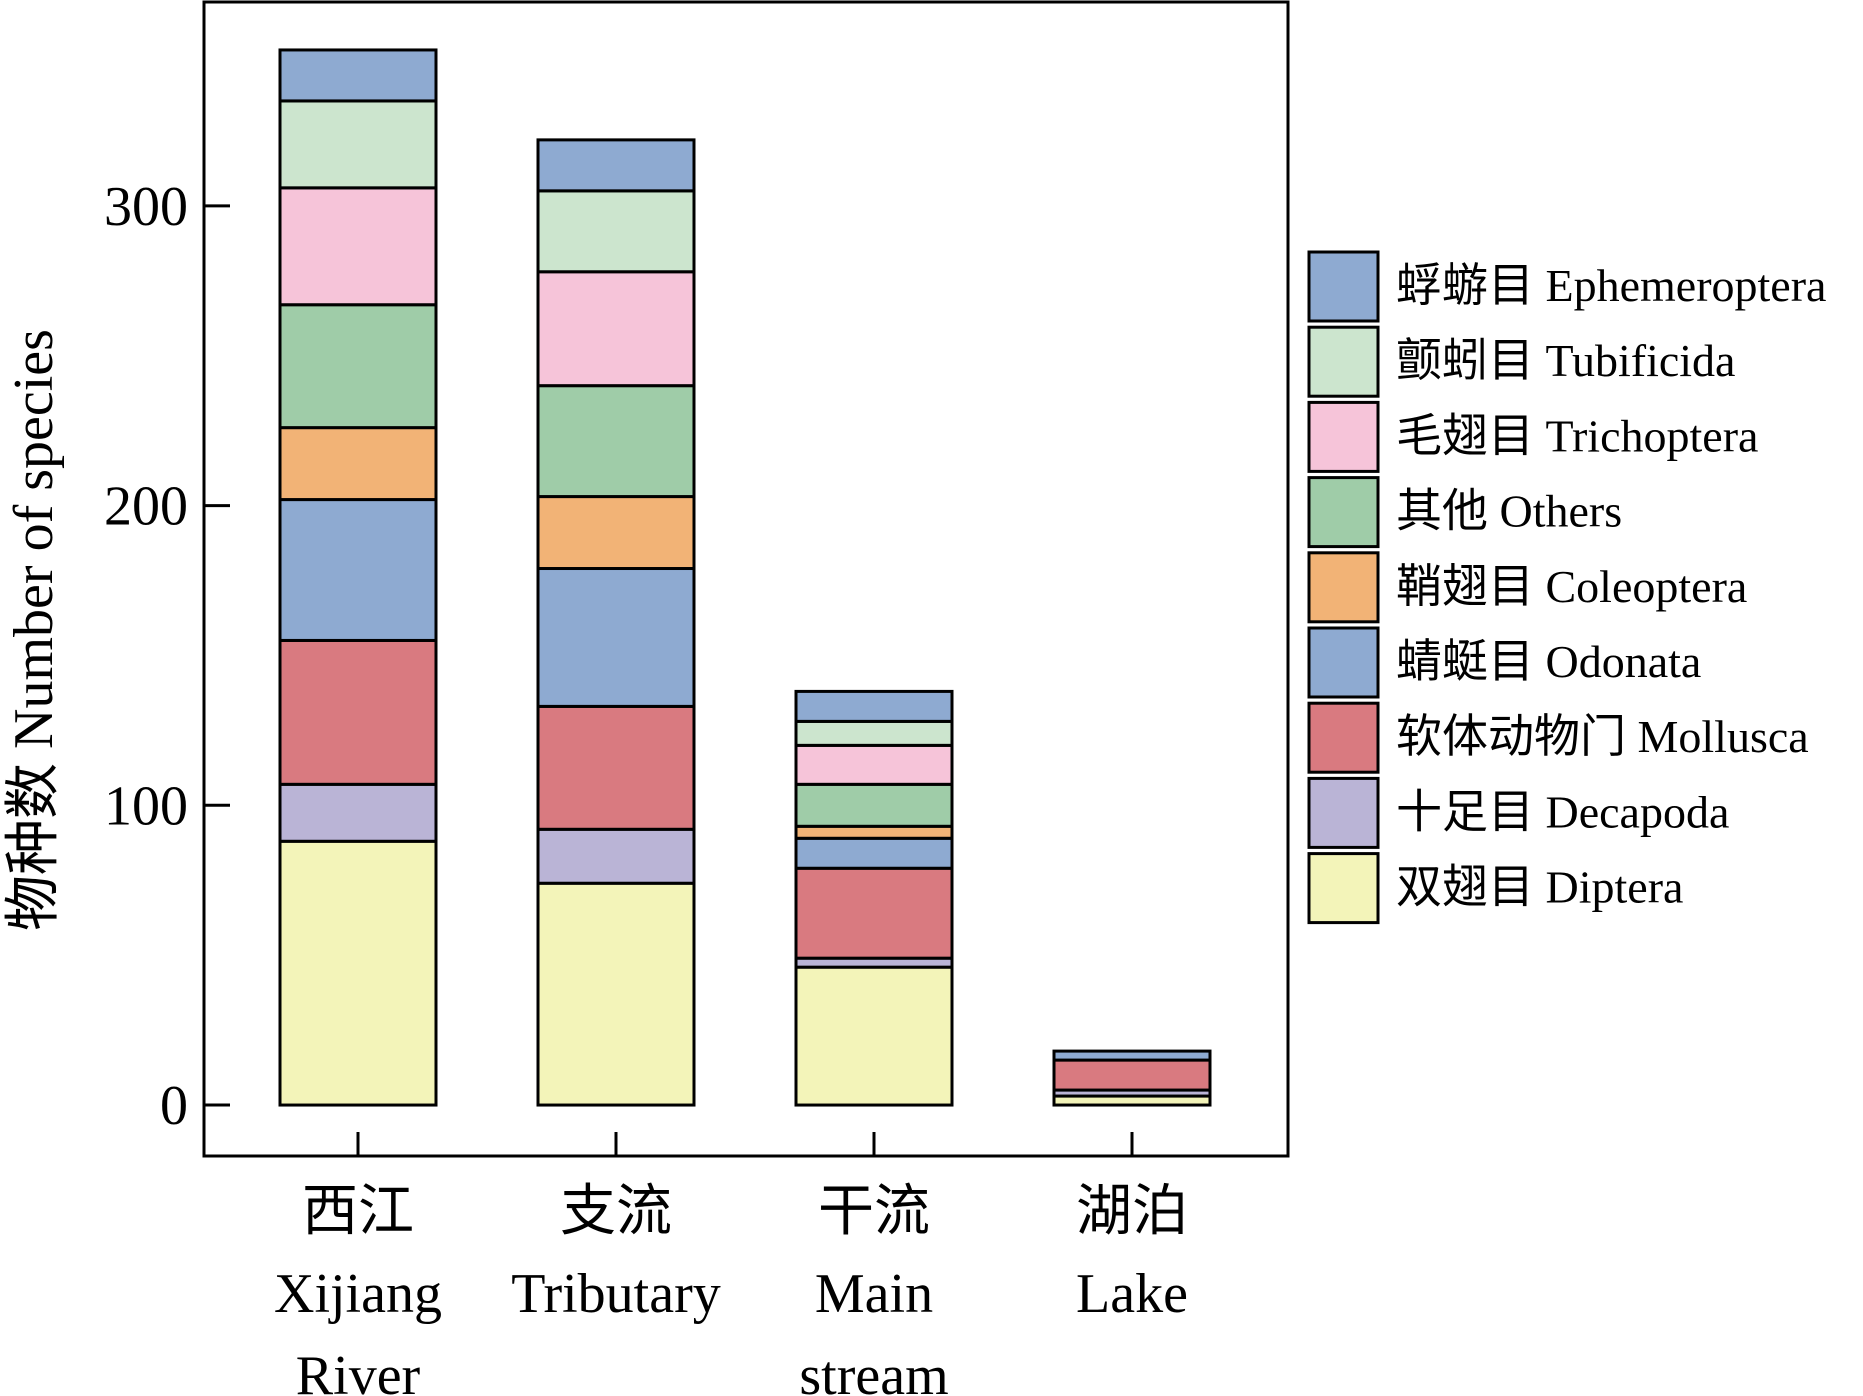  What do you see at coordinates (616, 1294) in the screenshot?
I see `x-tick-label: Tributary` at bounding box center [616, 1294].